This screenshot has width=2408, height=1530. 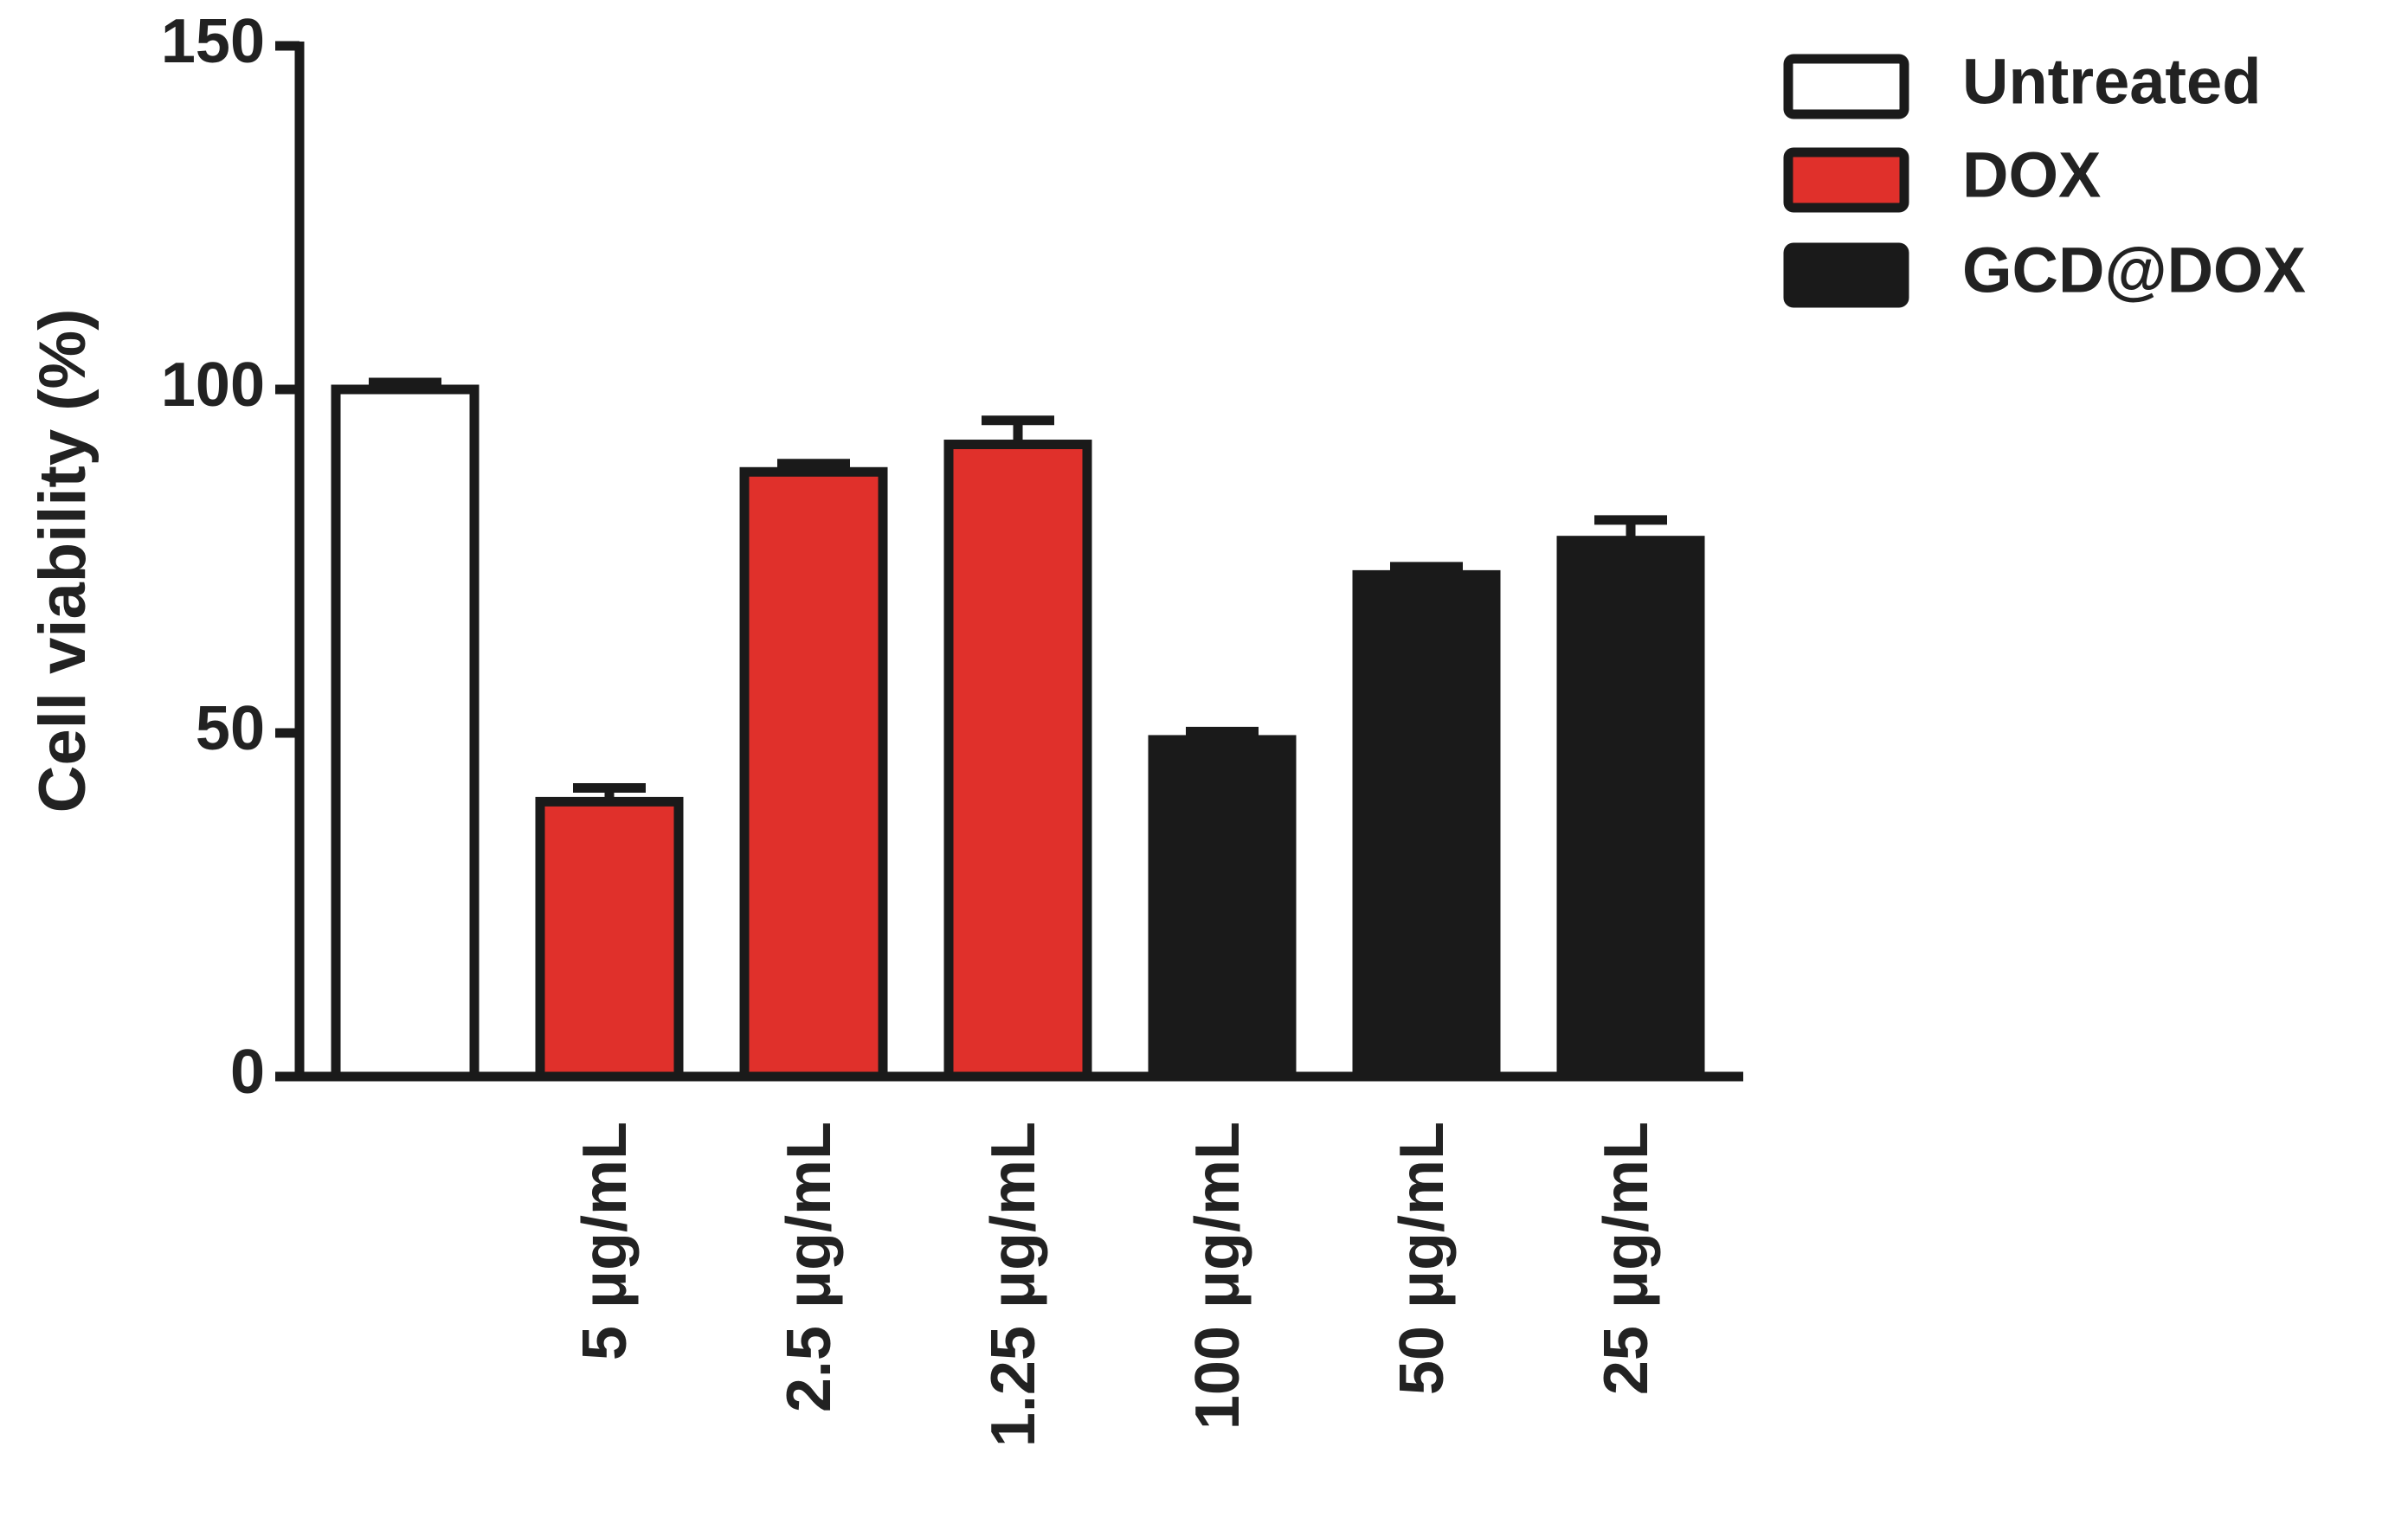 What do you see at coordinates (1013, 1284) in the screenshot?
I see `x-tick-label: 1.25 μg/mL` at bounding box center [1013, 1284].